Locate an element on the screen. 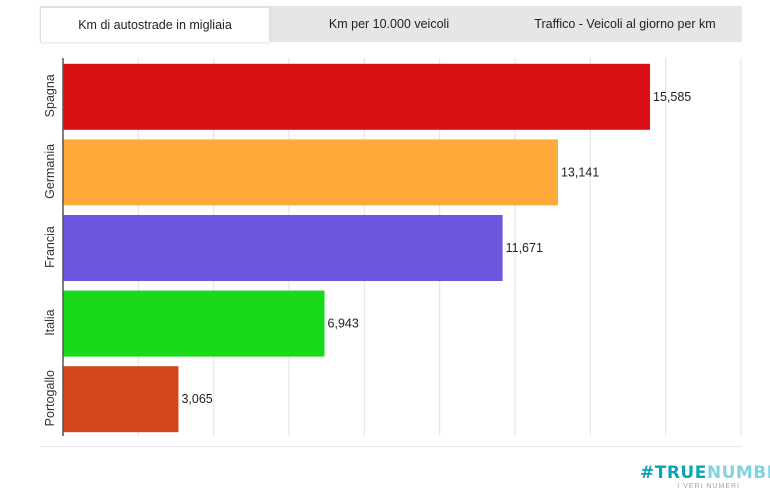  tab-km-per-veicoli: Km per 10.000 veicoli is located at coordinates (389, 24).